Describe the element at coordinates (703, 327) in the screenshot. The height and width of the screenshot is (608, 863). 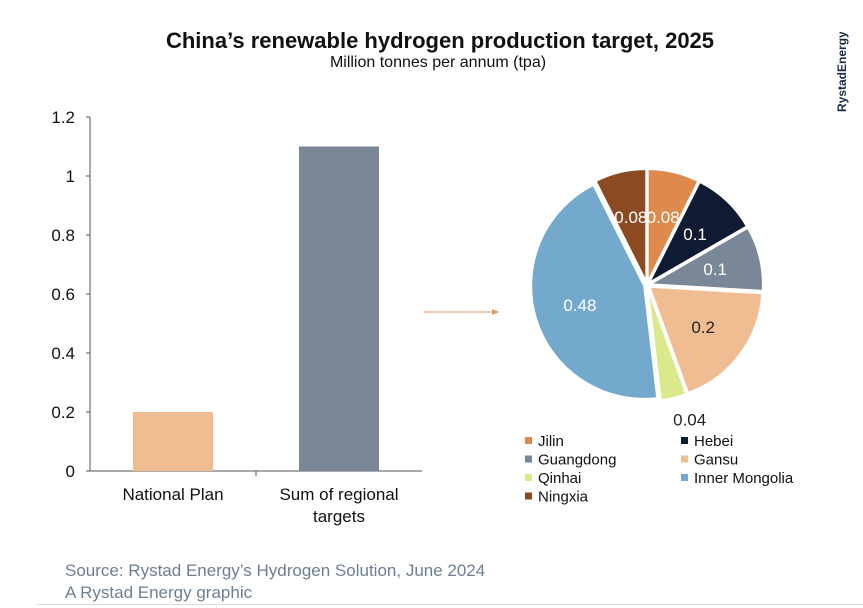
I see `pie-data-label: 0.2` at that location.